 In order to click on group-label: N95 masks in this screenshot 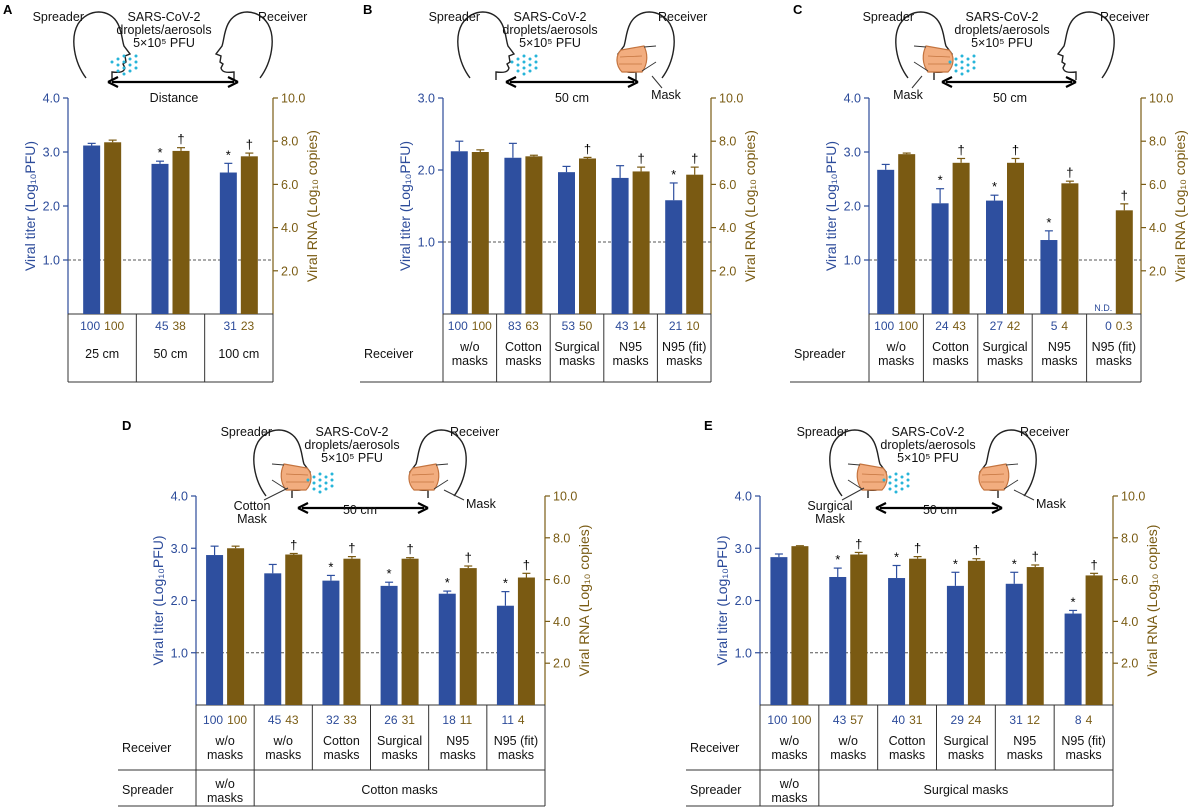, I will do `click(458, 748)`.